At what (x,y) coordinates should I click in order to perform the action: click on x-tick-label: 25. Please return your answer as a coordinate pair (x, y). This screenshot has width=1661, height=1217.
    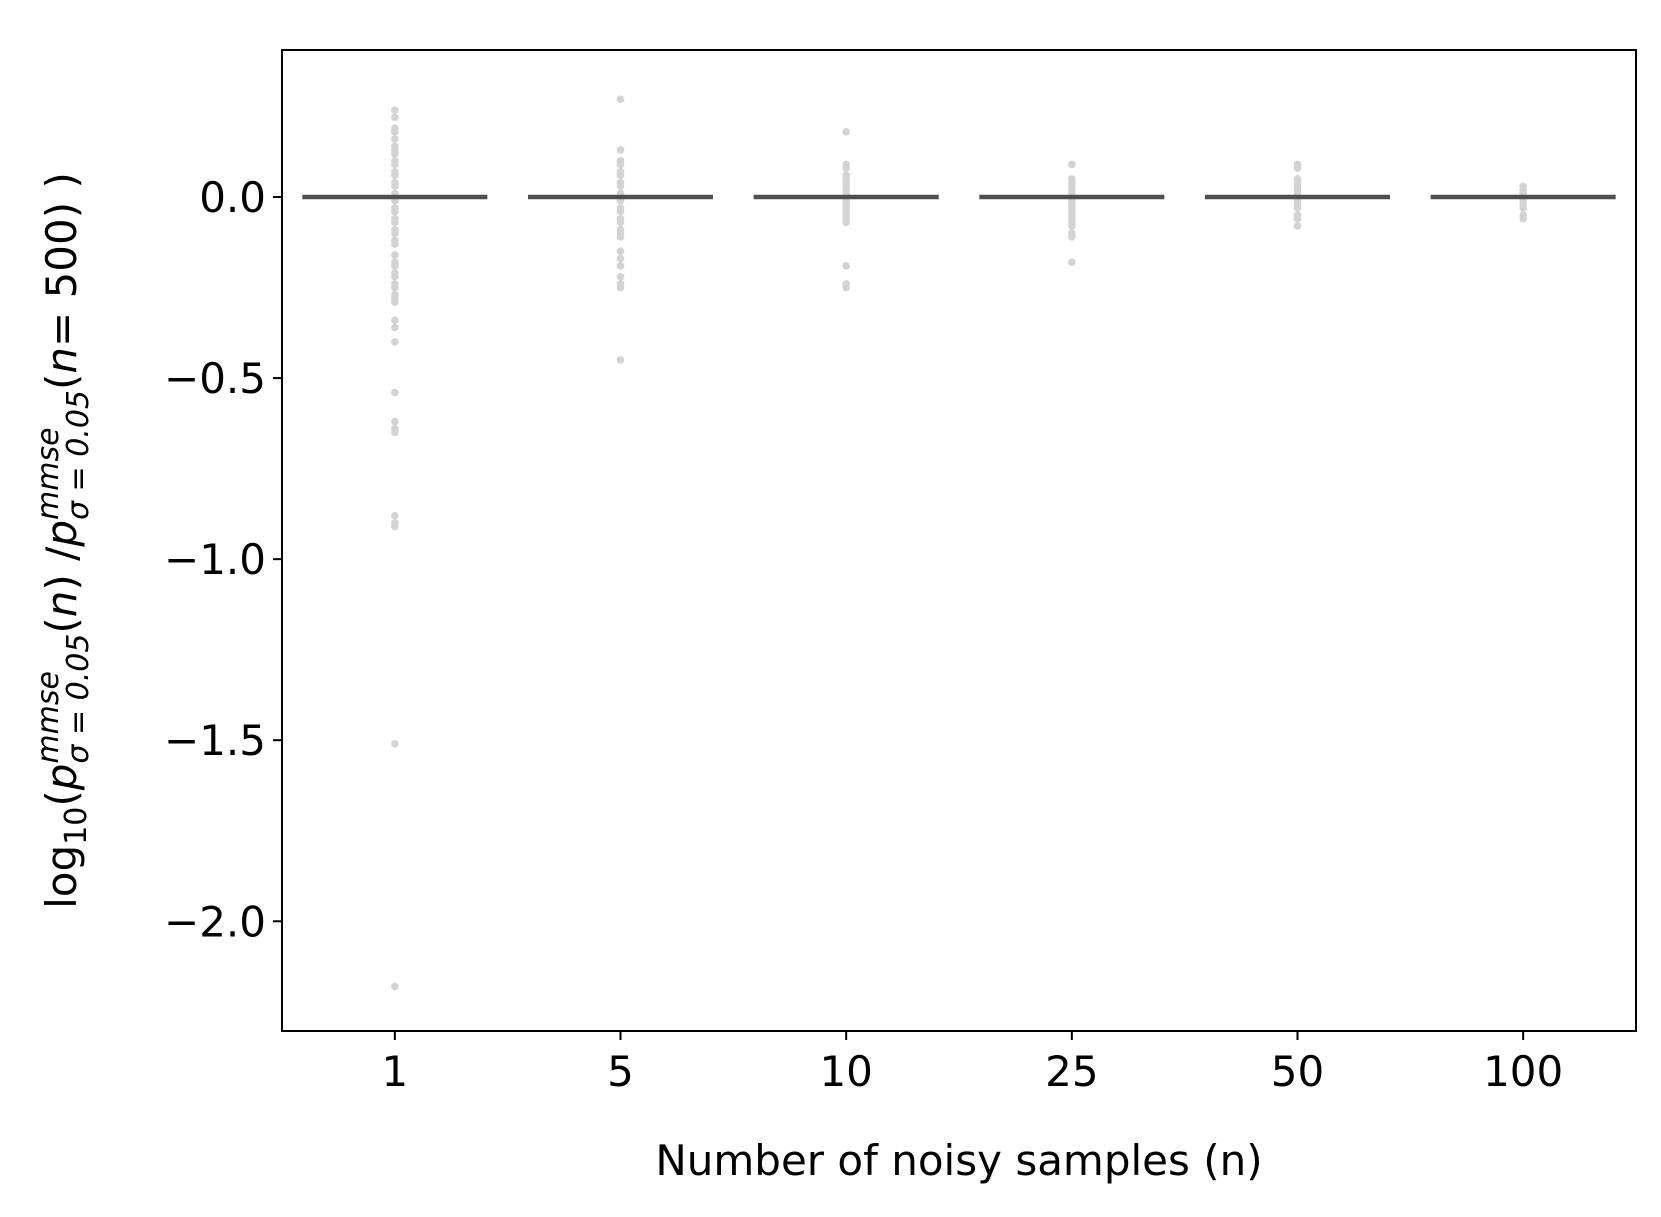
    Looking at the image, I should click on (1071, 1071).